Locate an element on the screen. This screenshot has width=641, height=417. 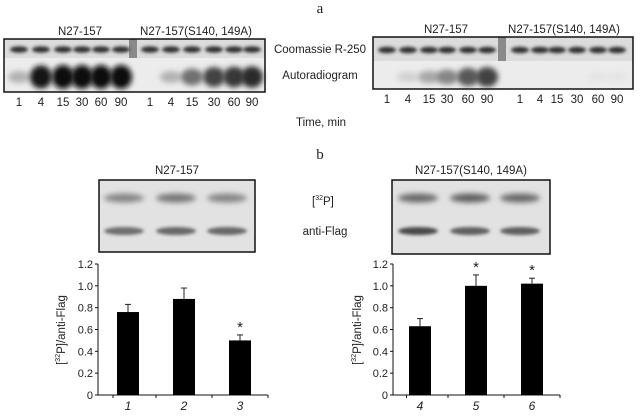
time-caption: Time, min is located at coordinates (321, 123).